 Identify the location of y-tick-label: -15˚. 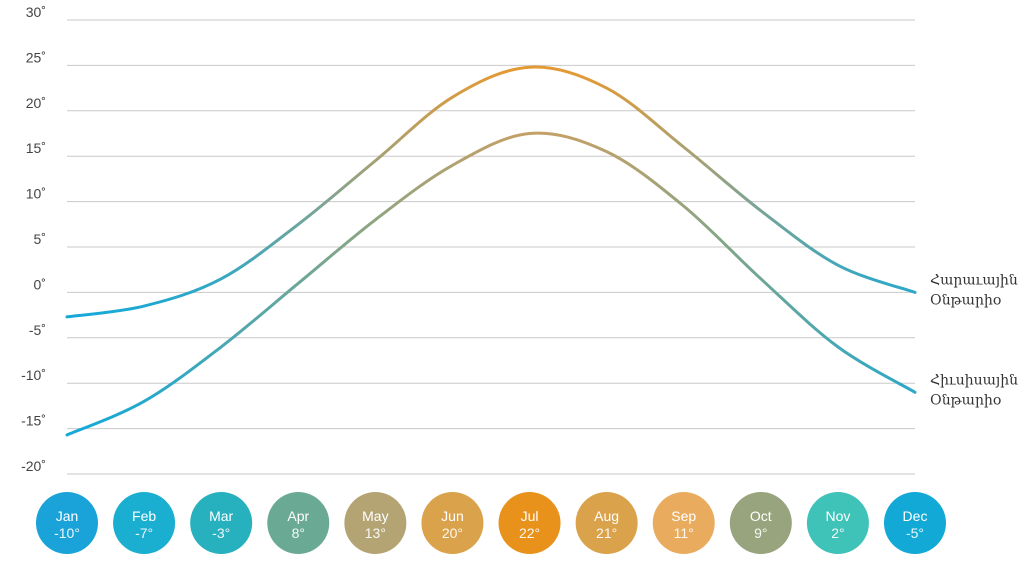
(33, 421).